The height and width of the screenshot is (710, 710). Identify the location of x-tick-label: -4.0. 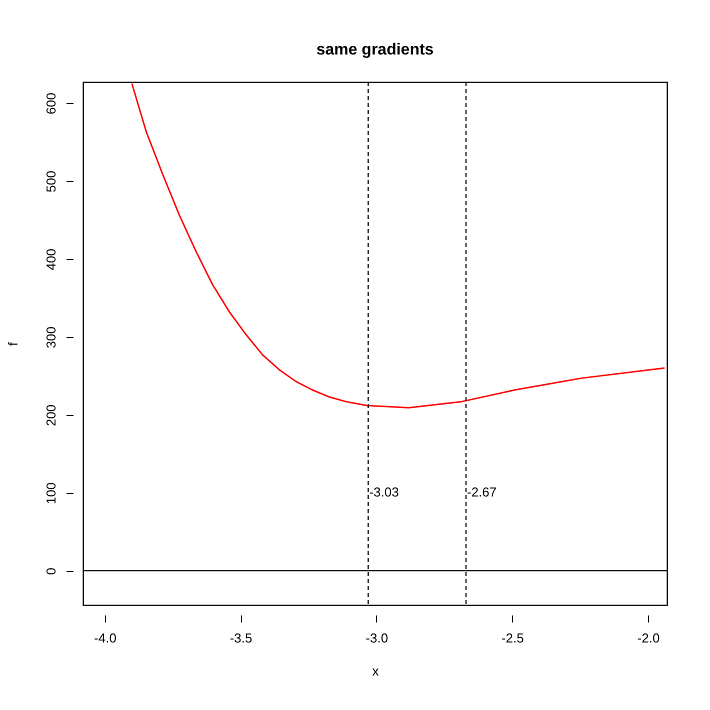
(105, 638).